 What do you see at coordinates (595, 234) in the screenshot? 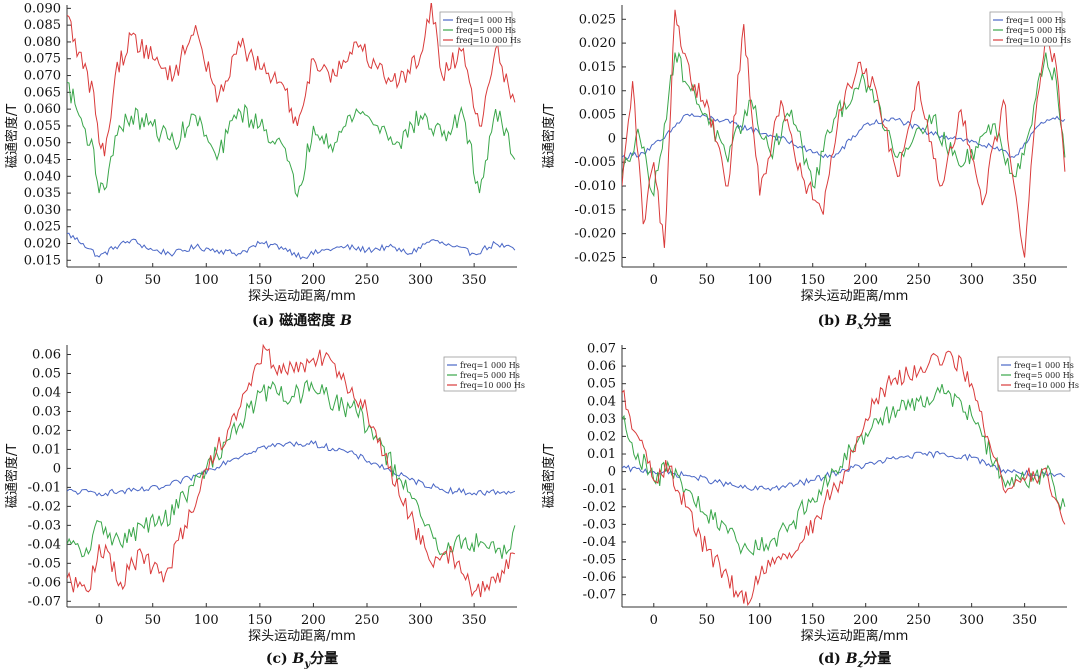
I see `y-tick-label: -0.020` at bounding box center [595, 234].